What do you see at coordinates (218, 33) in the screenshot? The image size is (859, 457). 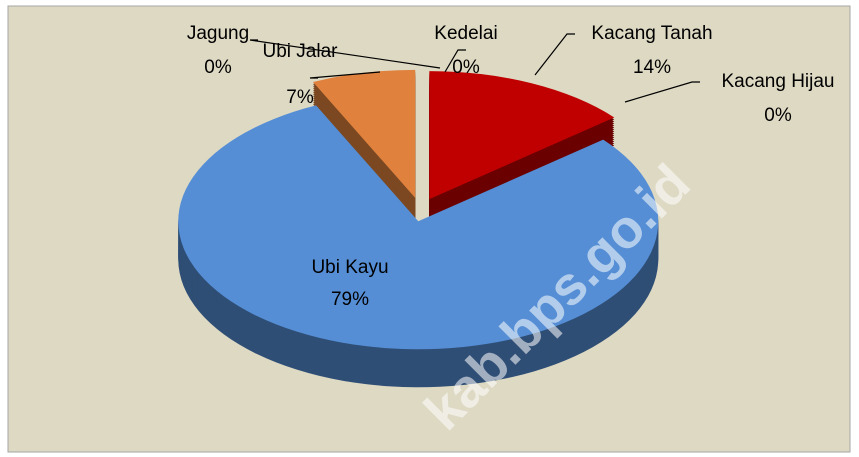 I see `category-label: Jagung` at bounding box center [218, 33].